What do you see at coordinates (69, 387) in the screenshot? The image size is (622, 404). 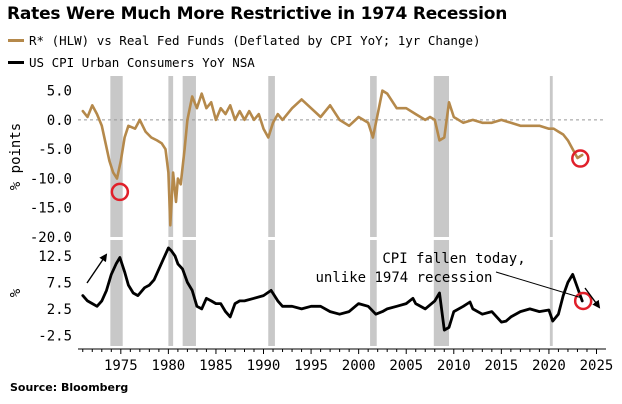 I see `source-note: Source: Bloomberg` at bounding box center [69, 387].